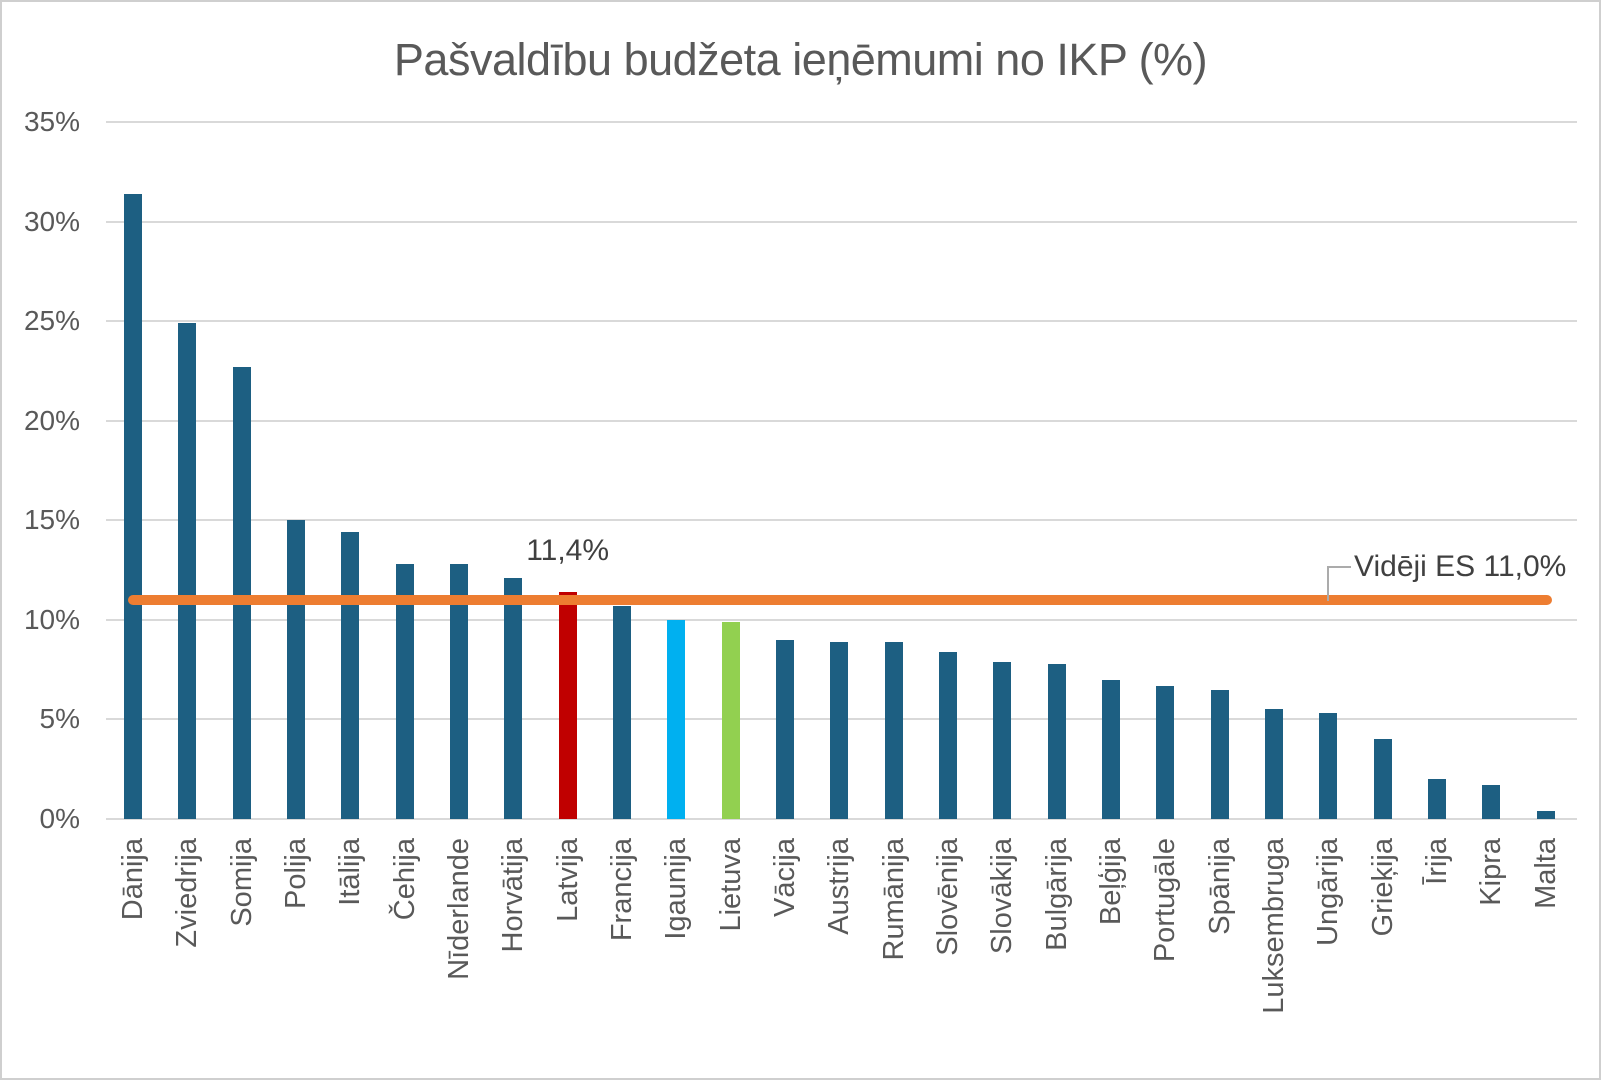 This screenshot has width=1601, height=1080. Describe the element at coordinates (568, 550) in the screenshot. I see `latvija-value-label: 11,4%` at that location.